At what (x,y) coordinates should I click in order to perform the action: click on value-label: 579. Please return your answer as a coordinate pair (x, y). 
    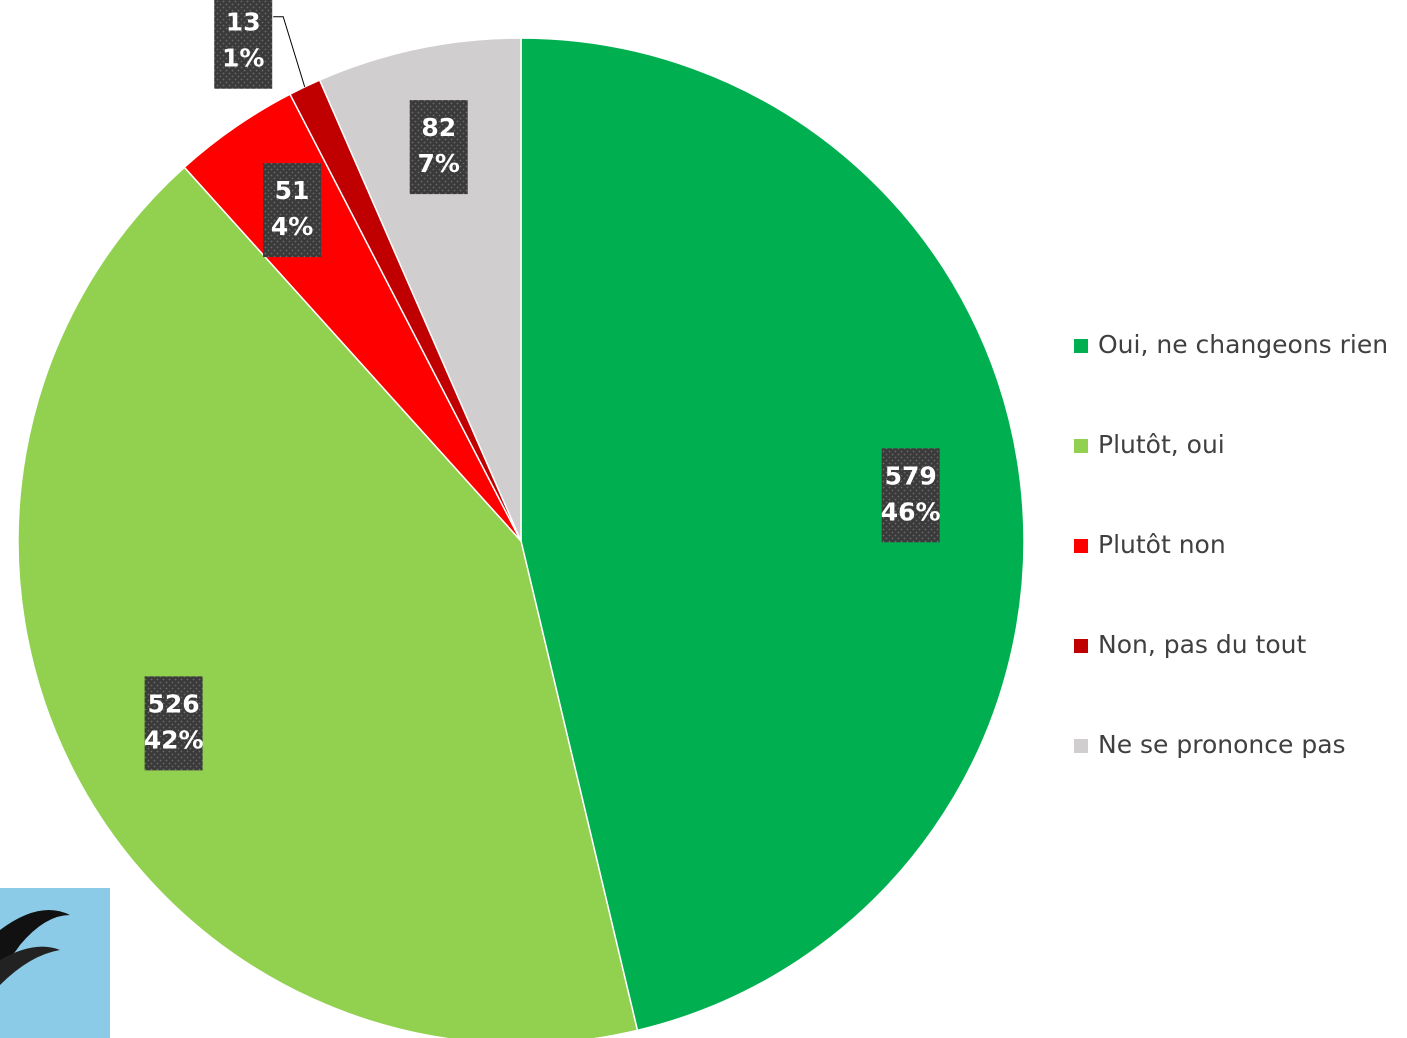
    Looking at the image, I should click on (911, 475).